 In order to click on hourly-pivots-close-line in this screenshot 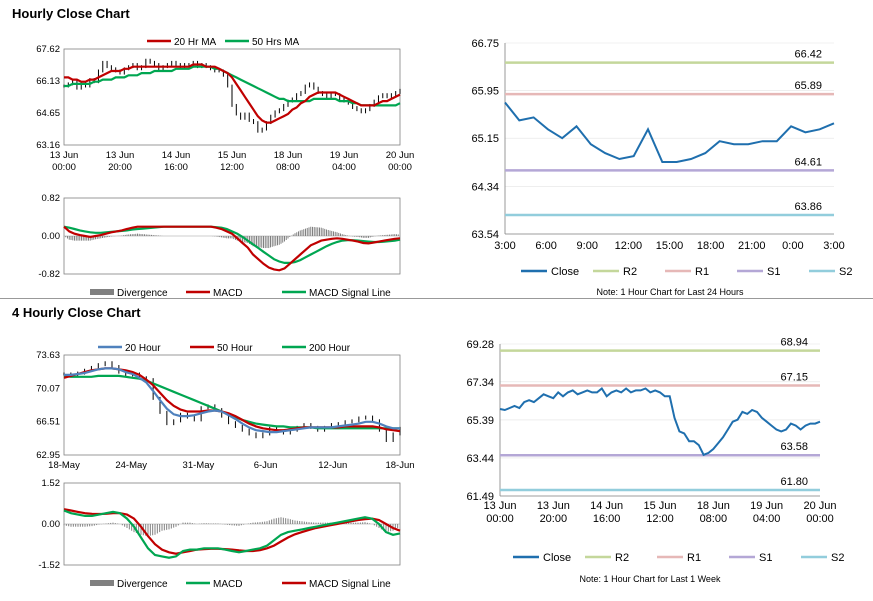, I will do `click(669, 132)`.